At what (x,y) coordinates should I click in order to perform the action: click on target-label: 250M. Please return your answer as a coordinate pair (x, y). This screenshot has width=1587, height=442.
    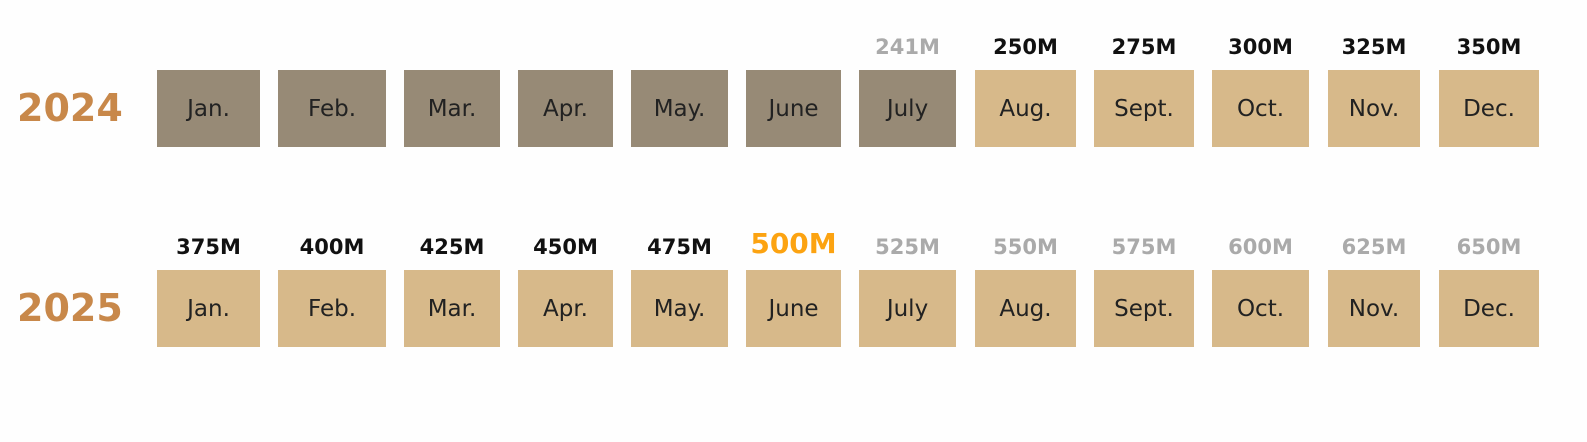
    Looking at the image, I should click on (1025, 47).